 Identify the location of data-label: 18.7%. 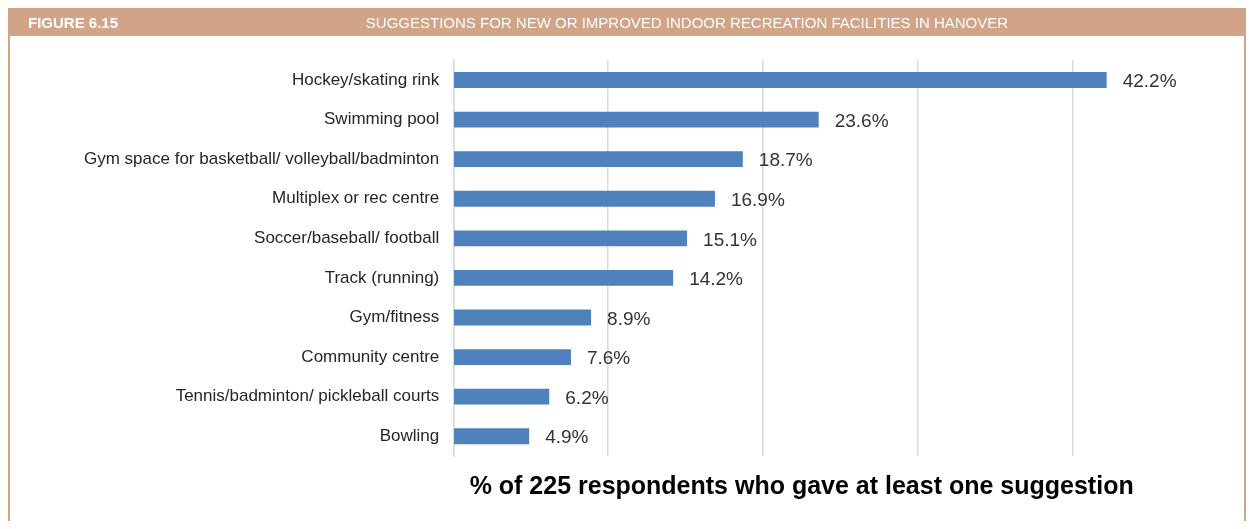
(785, 160).